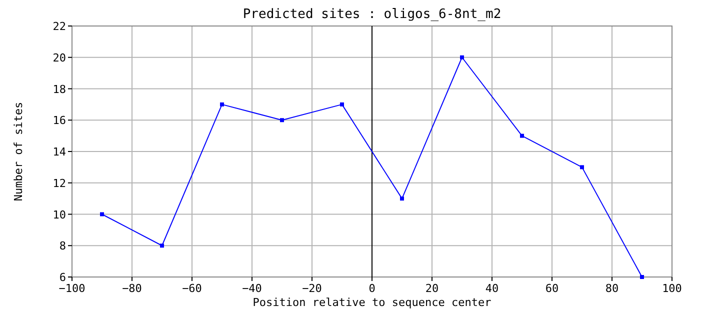 The image size is (704, 328). What do you see at coordinates (62, 246) in the screenshot?
I see `y-tick-label: 8` at bounding box center [62, 246].